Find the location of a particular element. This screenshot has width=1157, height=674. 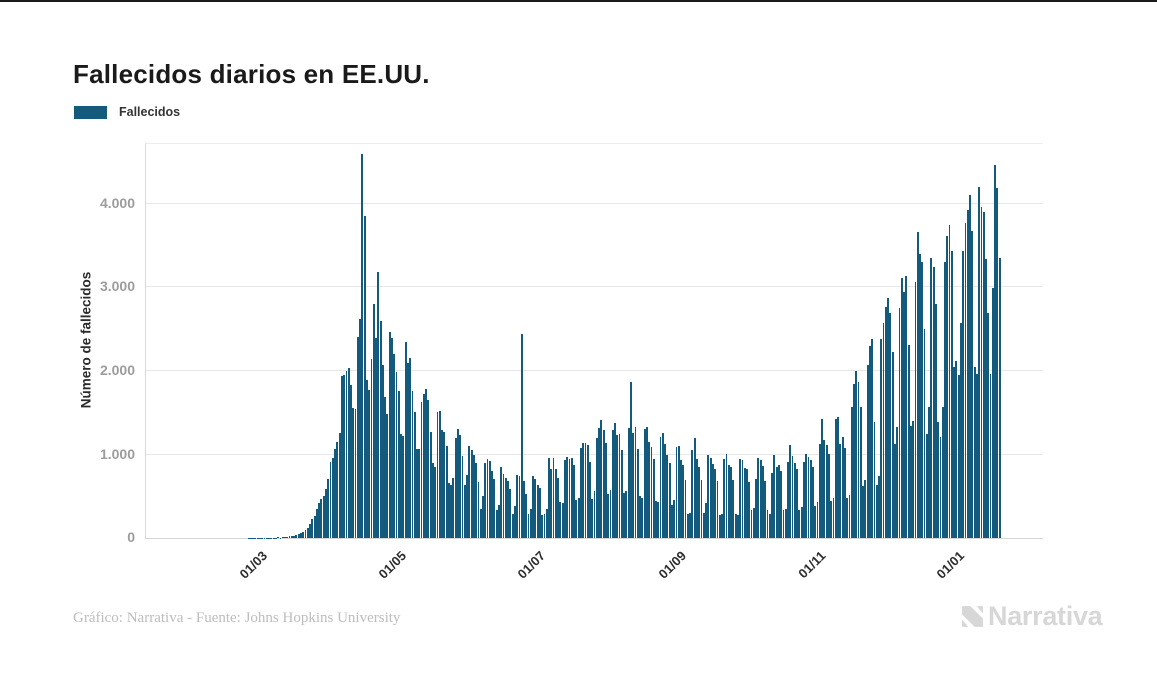

x-tick-label: 01/05 is located at coordinates (392, 565).